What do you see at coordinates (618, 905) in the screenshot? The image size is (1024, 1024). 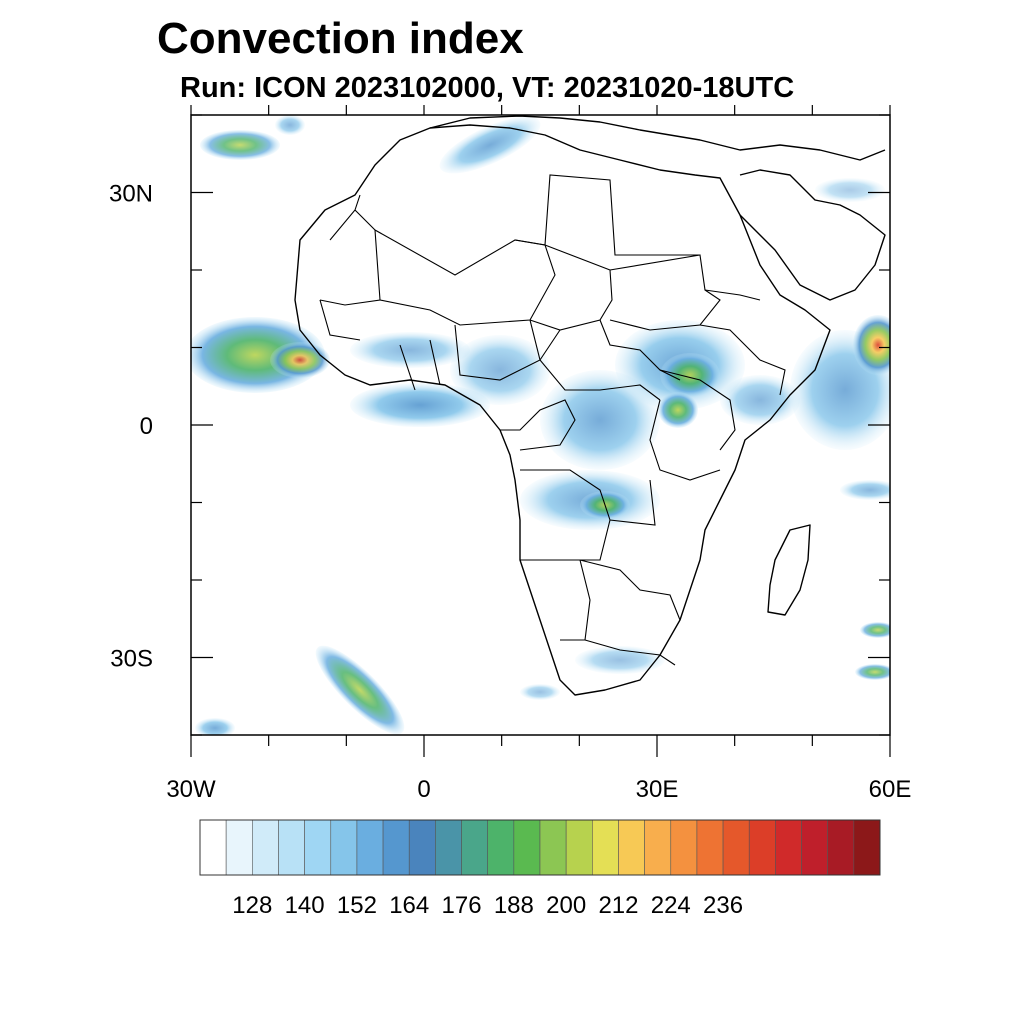 I see `colorbar-label: 212` at bounding box center [618, 905].